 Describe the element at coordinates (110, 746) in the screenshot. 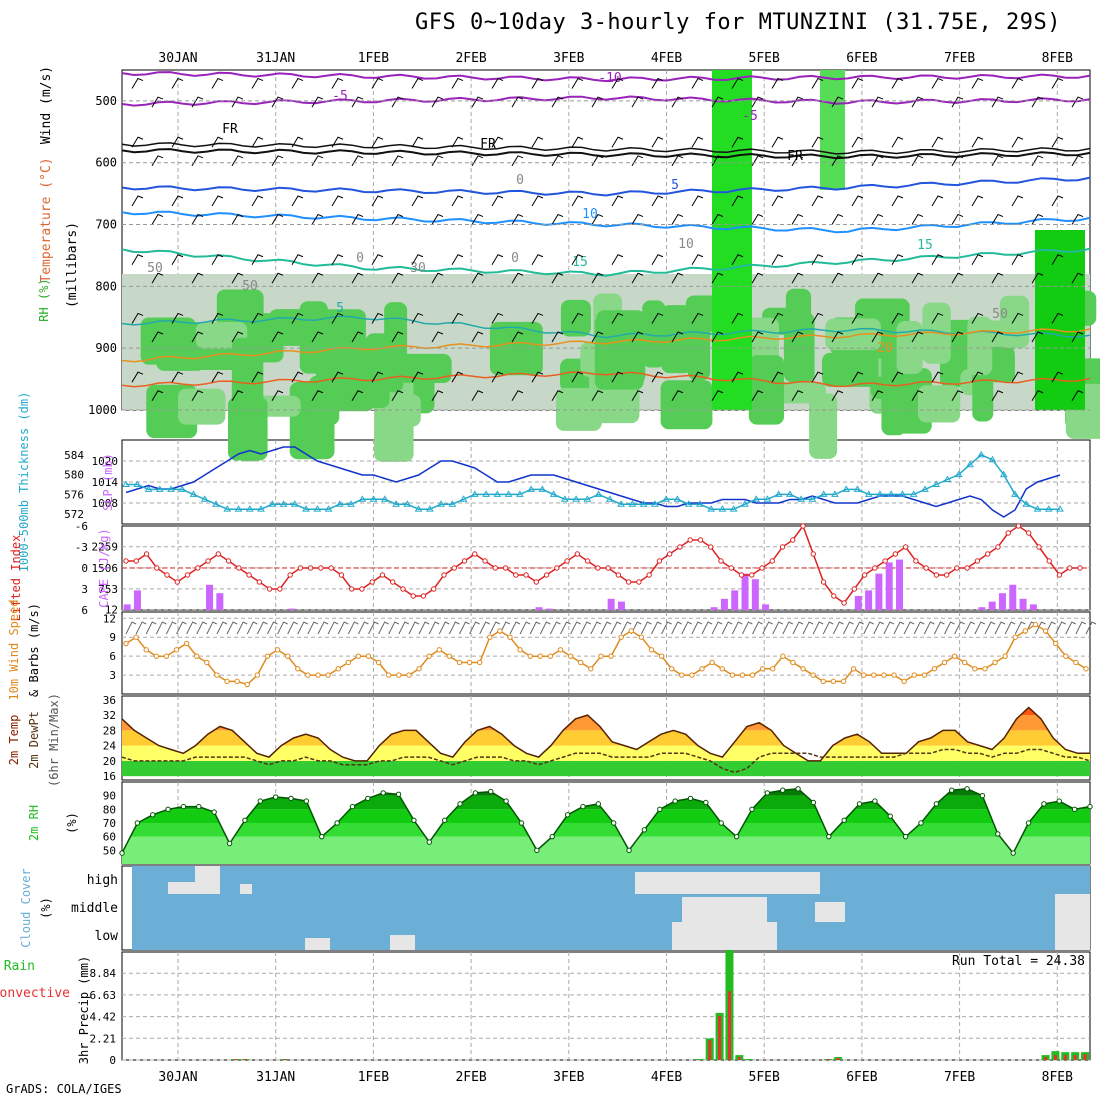

I see `temp-tick: 24` at that location.